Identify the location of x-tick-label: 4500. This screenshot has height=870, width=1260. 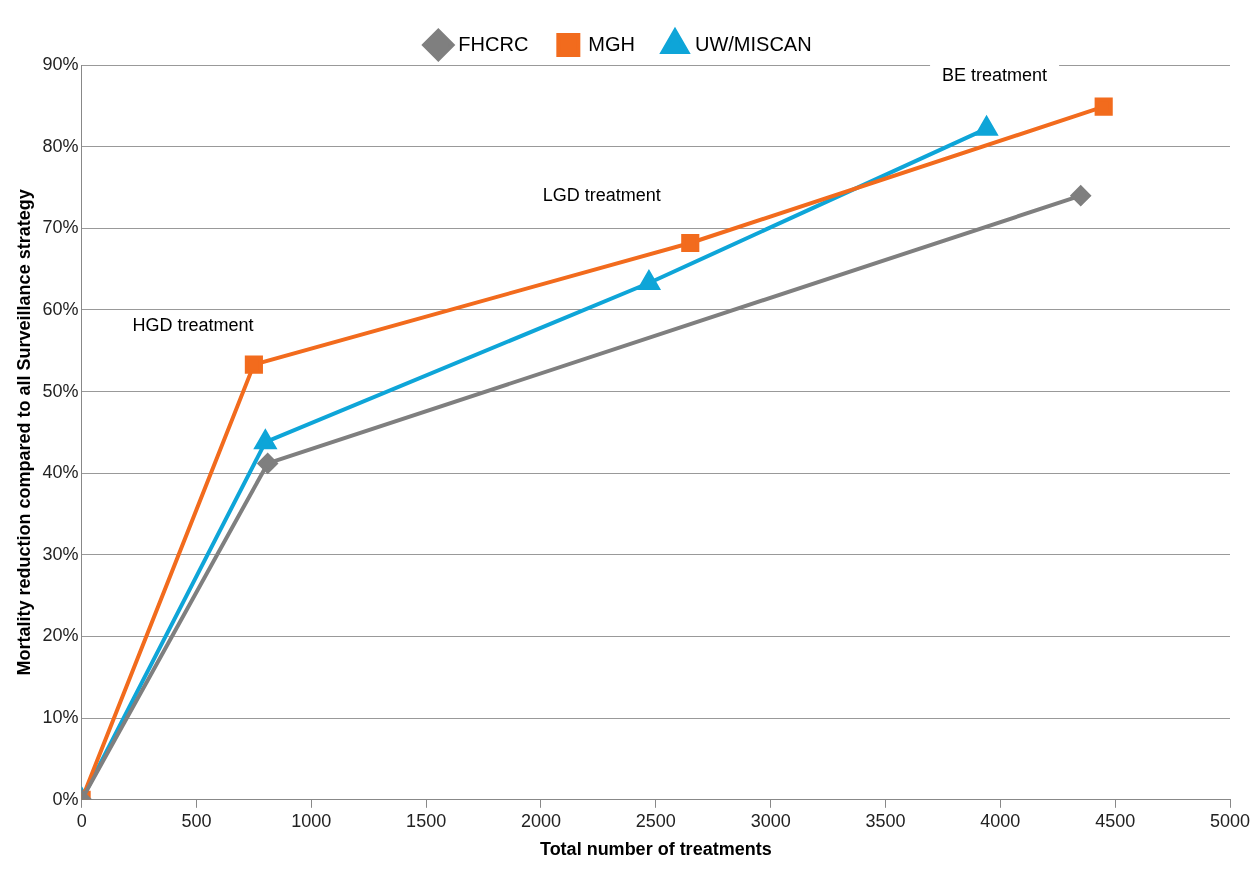
(1115, 820).